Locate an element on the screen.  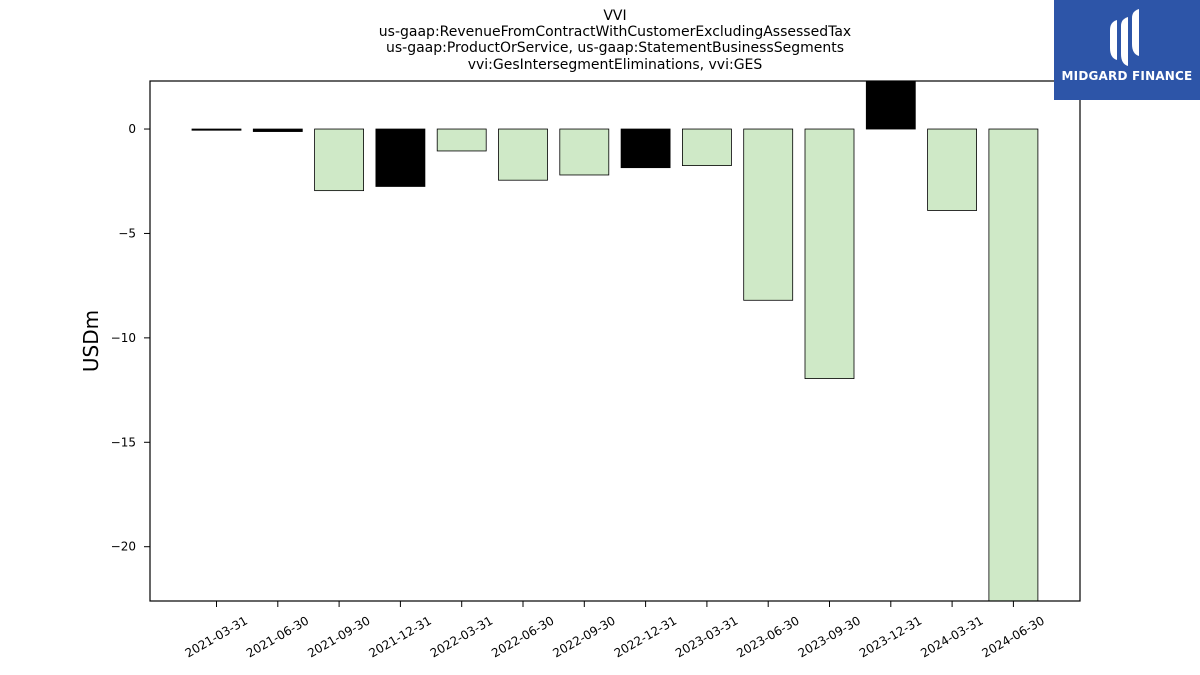
x-tick-label: 2023-09-30 is located at coordinates (829, 636).